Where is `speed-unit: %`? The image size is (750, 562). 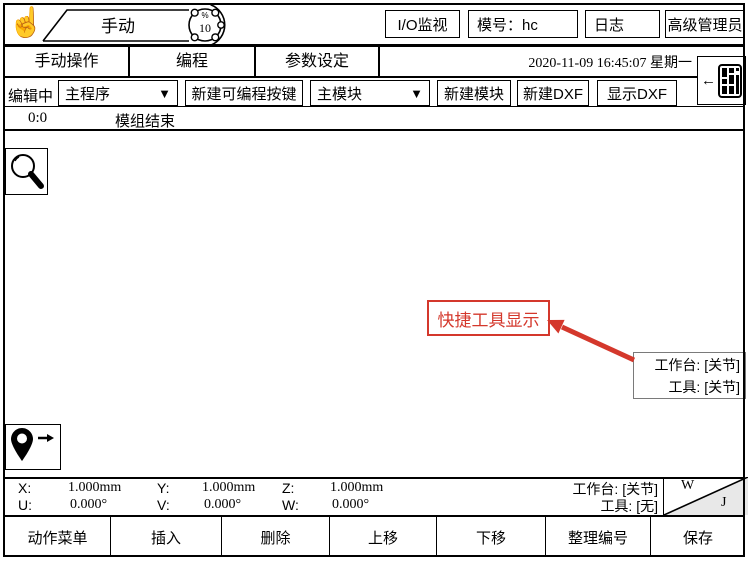
speed-unit: % is located at coordinates (204, 15).